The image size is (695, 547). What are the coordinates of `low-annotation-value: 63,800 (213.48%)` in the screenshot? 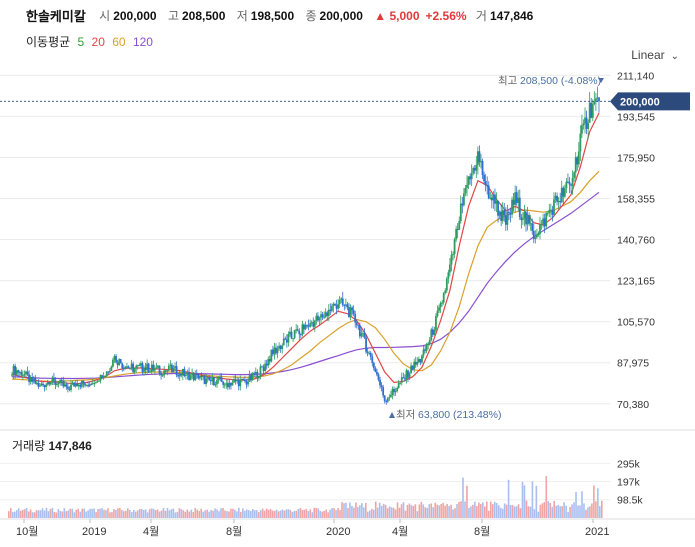 It's located at (459, 415).